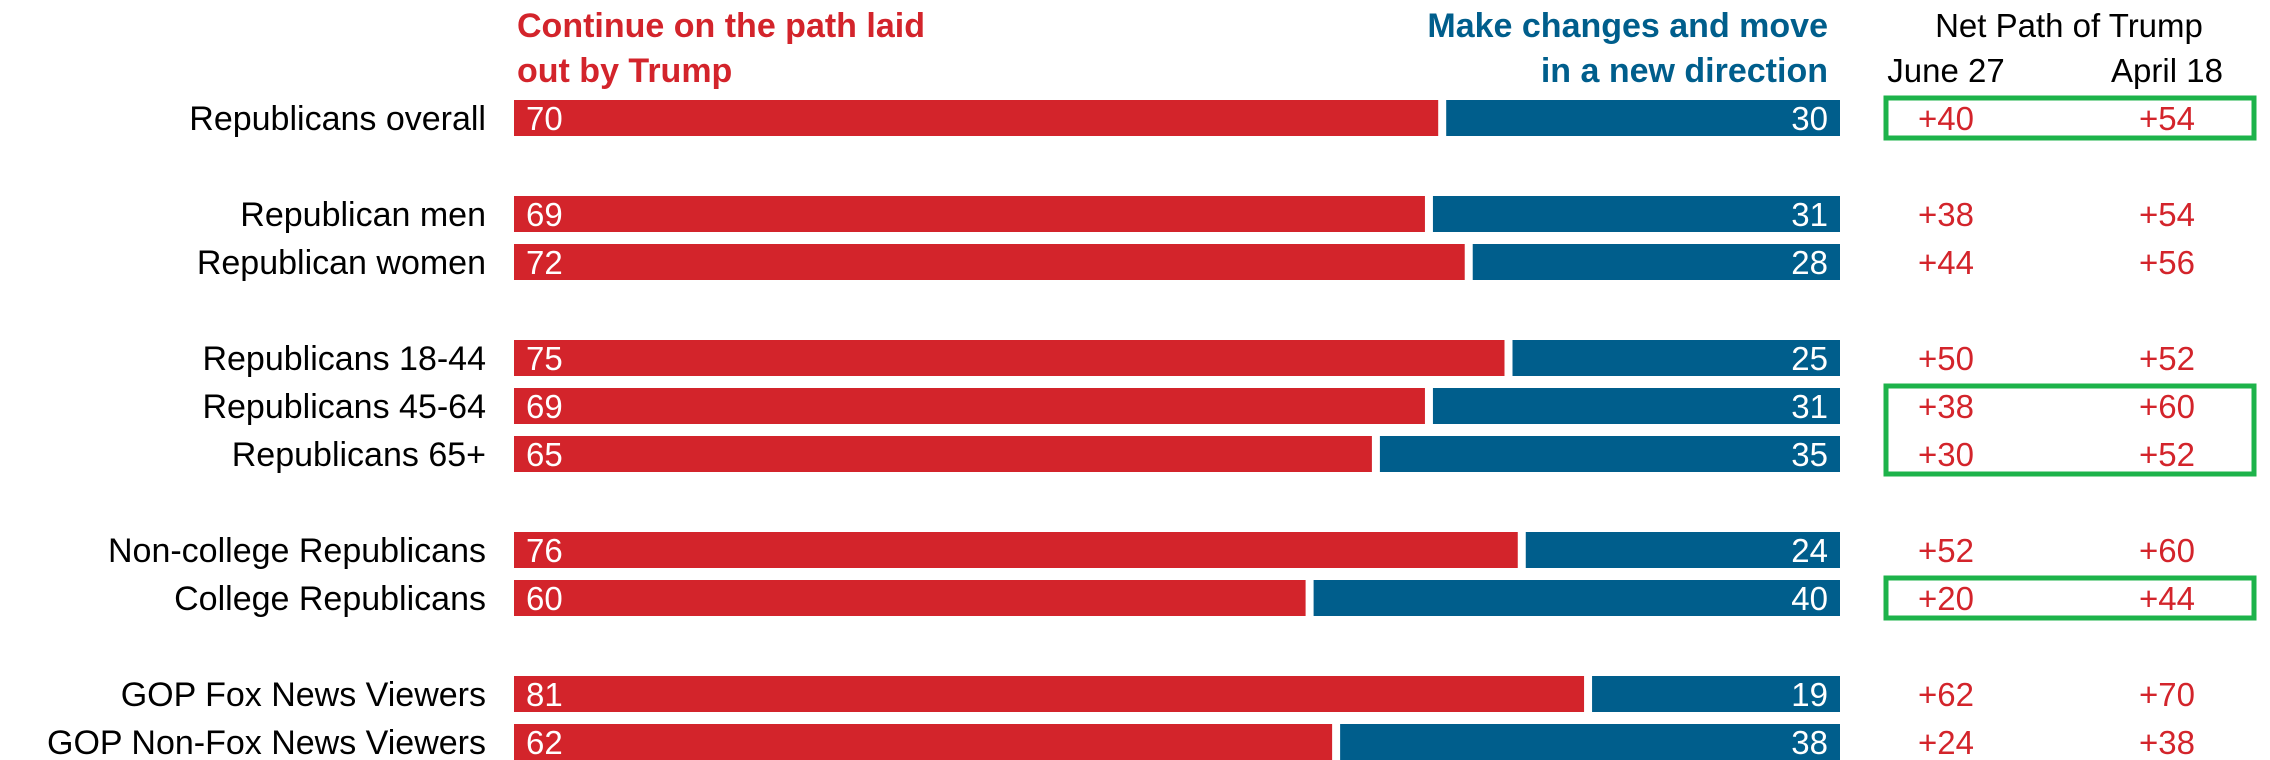 This screenshot has height=760, width=2270. I want to click on row-label: Republican men, so click(363, 215).